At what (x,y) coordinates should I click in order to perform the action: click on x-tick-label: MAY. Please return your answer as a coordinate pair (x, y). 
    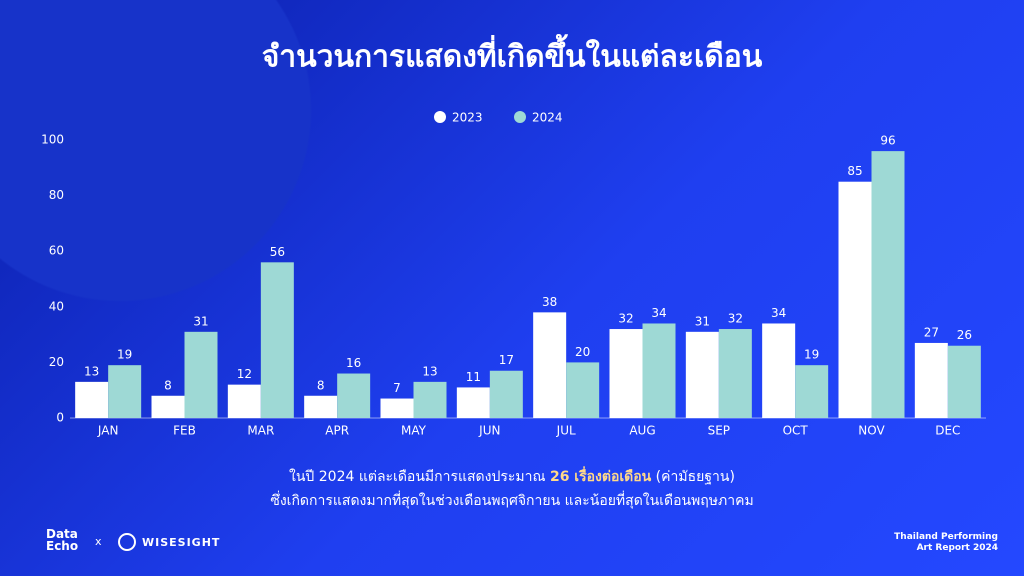
    Looking at the image, I should click on (414, 431).